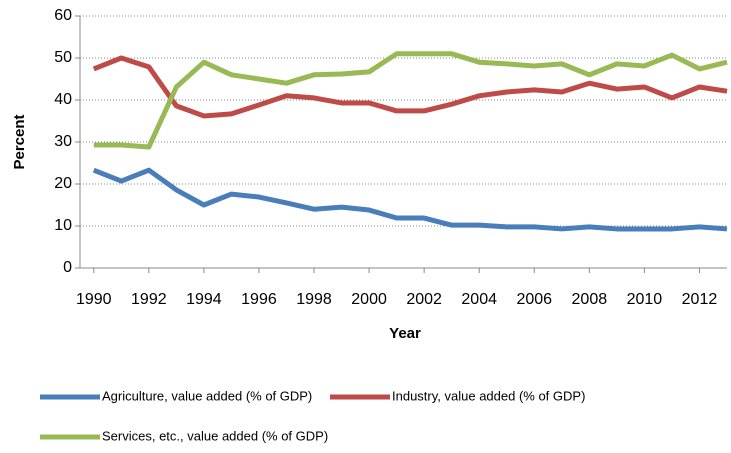 The image size is (731, 453). What do you see at coordinates (63, 15) in the screenshot?
I see `y-tick-label: 60` at bounding box center [63, 15].